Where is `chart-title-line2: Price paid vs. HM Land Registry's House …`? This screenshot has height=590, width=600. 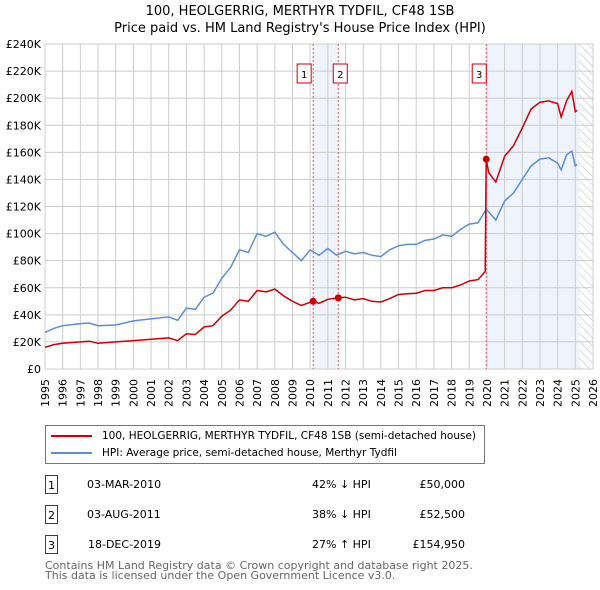 chart-title-line2: Price paid vs. HM Land Registry's House … is located at coordinates (300, 28).